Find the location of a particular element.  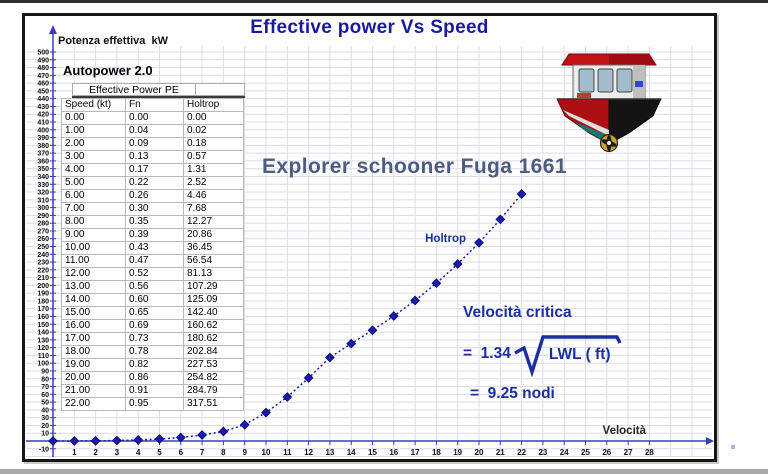

table-cell: 0.95 is located at coordinates (154, 404).